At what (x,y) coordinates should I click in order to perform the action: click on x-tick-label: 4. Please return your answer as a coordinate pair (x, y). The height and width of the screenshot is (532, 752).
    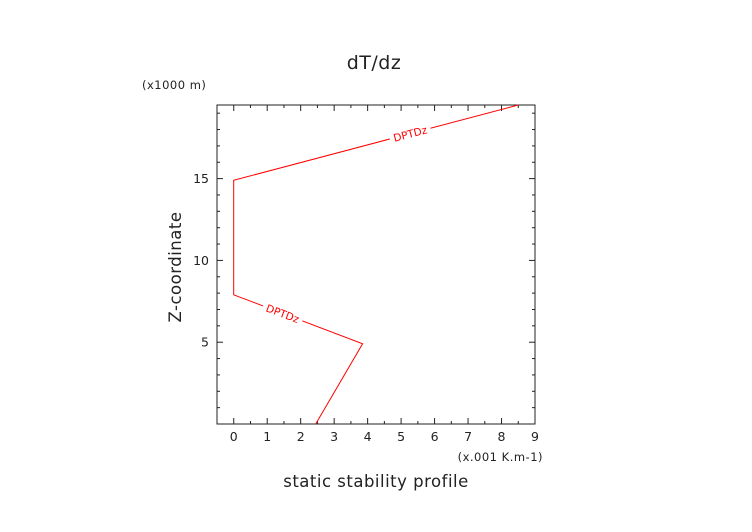
    Looking at the image, I should click on (368, 436).